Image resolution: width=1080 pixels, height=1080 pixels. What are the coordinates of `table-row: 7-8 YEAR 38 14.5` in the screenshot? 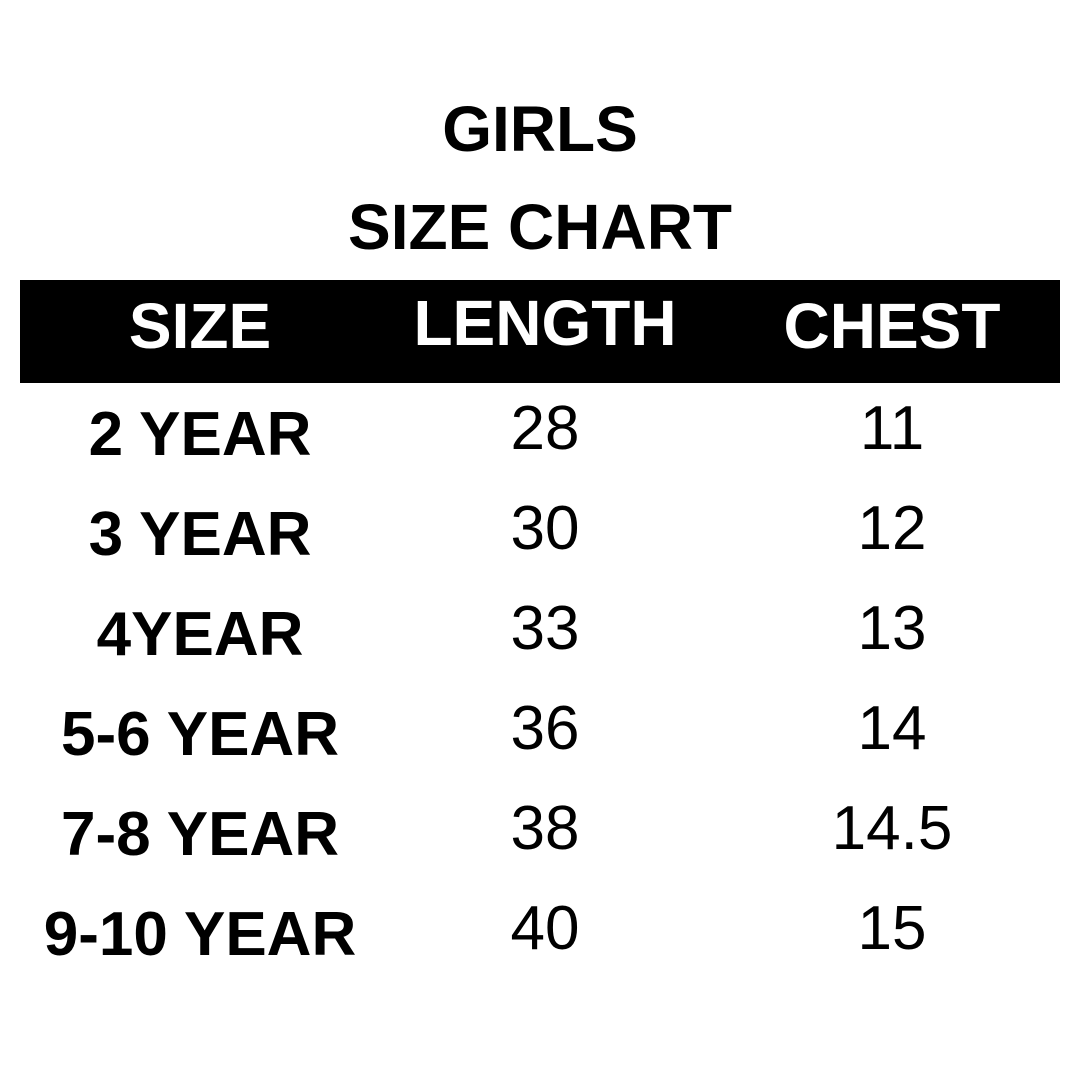 It's located at (540, 835).